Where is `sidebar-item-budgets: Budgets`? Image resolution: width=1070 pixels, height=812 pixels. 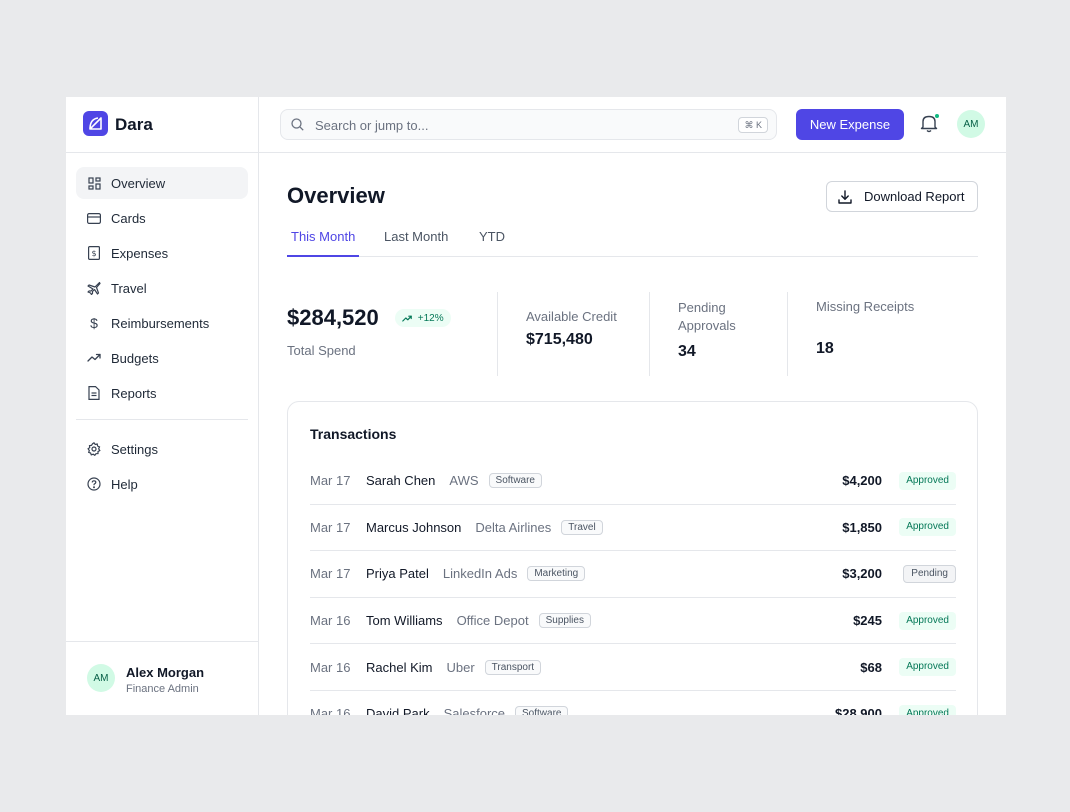 sidebar-item-budgets: Budgets is located at coordinates (162, 358).